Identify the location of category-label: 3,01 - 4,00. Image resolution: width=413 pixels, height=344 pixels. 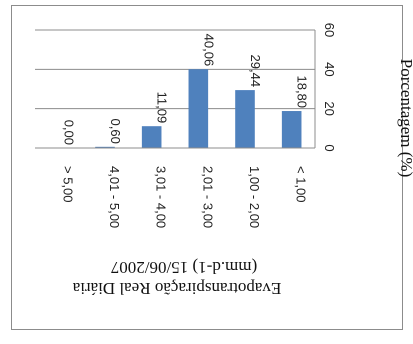
(161, 197).